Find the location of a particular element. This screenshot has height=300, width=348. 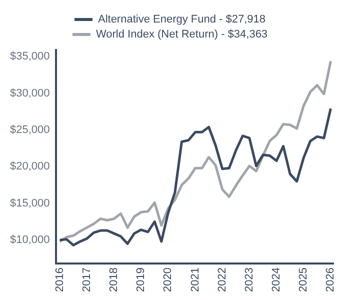

y-tick-label: $10,000 is located at coordinates (30, 240).